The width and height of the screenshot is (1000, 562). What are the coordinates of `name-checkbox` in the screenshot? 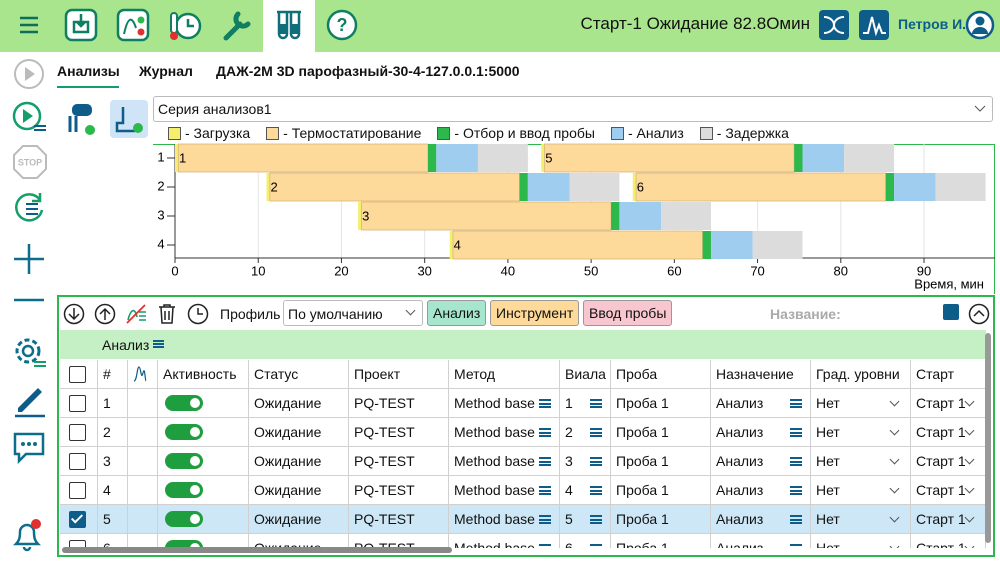 It's located at (951, 312).